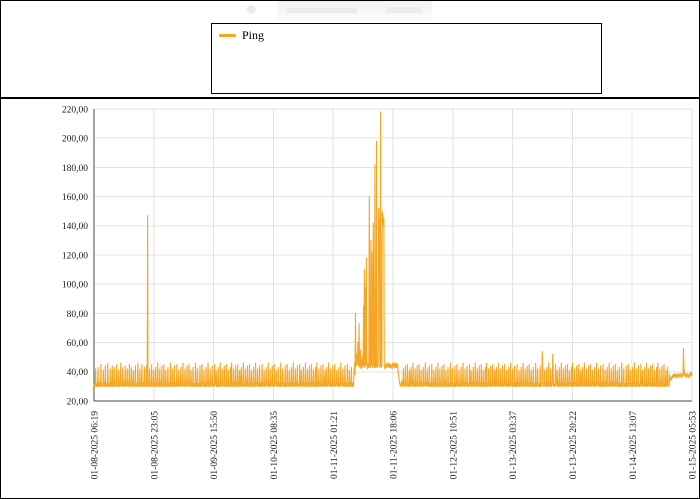 The image size is (700, 499). What do you see at coordinates (275, 445) in the screenshot?
I see `x-axis-tick-label: 01-10-2025 08:35` at bounding box center [275, 445].